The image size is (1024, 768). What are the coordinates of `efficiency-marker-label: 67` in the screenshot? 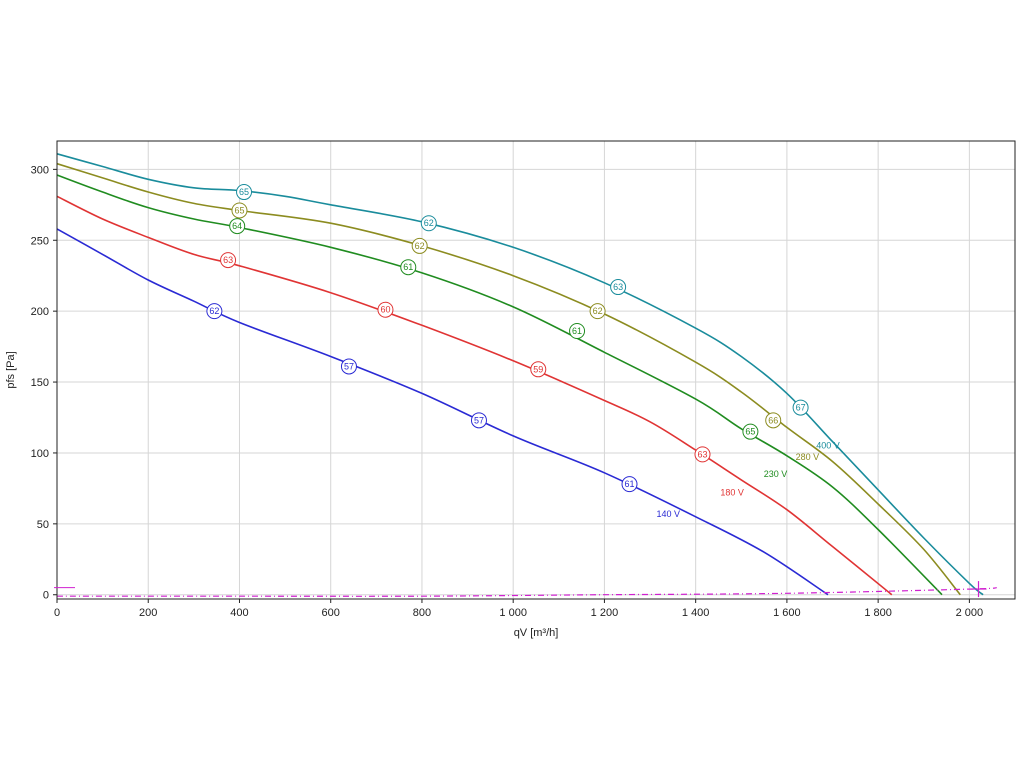 It's located at (801, 408).